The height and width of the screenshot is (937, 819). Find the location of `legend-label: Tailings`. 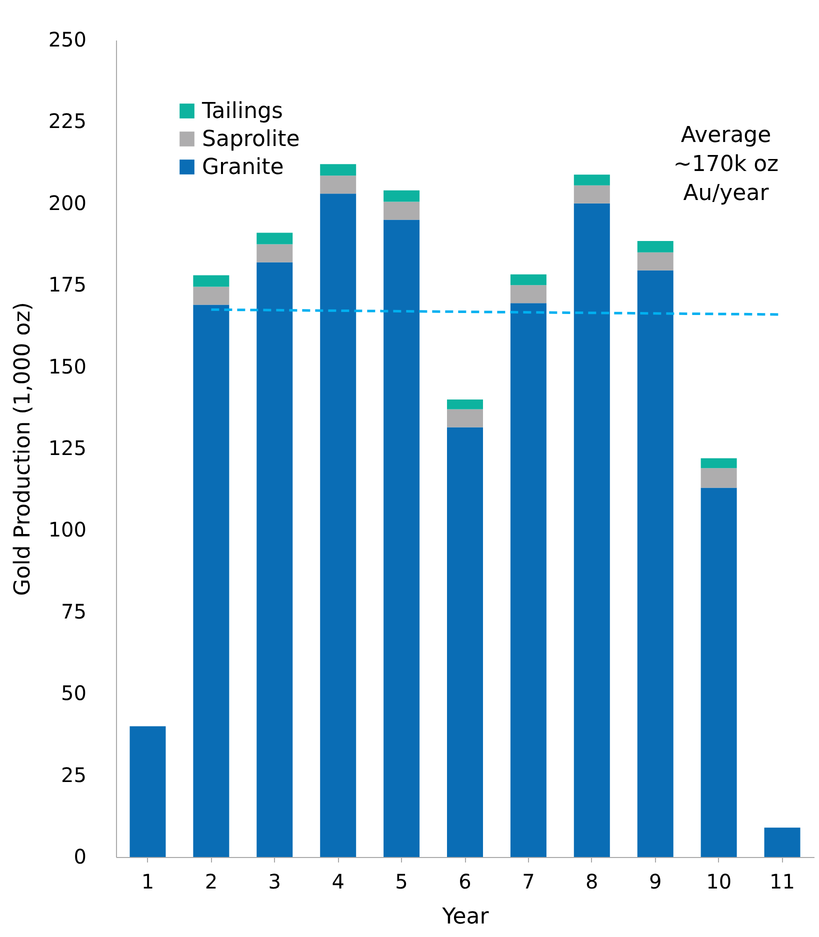

legend-label: Tailings is located at coordinates (242, 111).